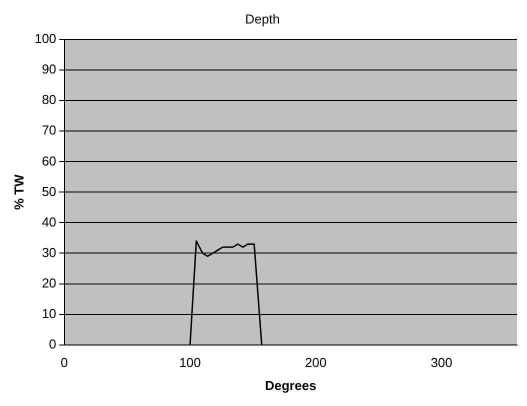  Describe the element at coordinates (49, 222) in the screenshot. I see `y-tick-label: 40` at that location.